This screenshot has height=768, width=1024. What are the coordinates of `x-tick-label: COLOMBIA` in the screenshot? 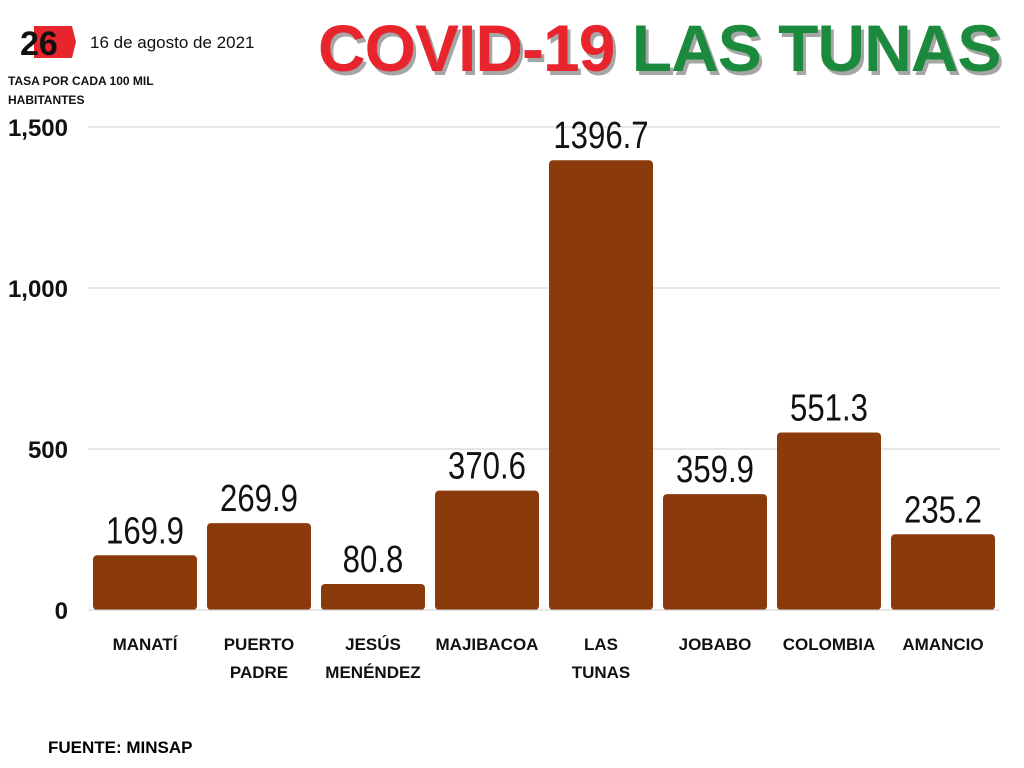 It's located at (829, 644).